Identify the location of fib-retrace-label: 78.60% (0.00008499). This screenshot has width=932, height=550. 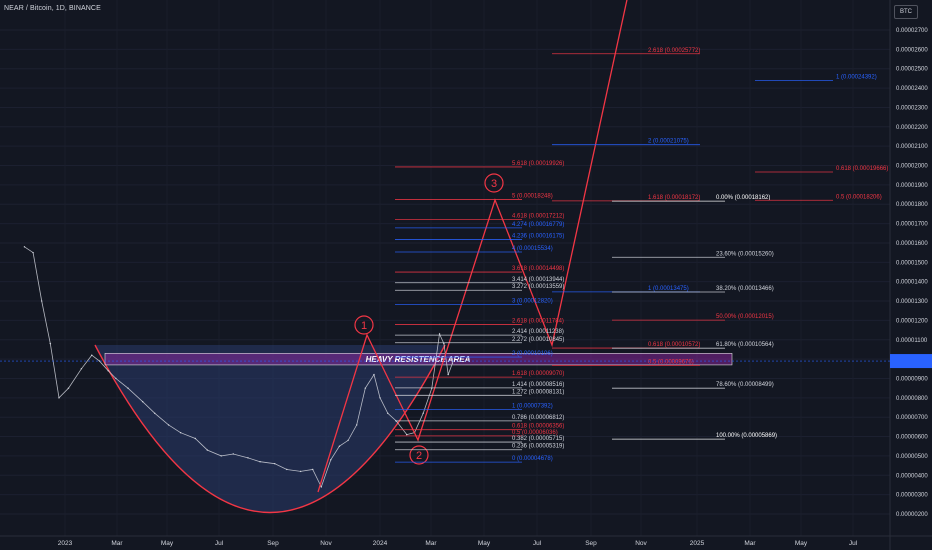
(745, 385).